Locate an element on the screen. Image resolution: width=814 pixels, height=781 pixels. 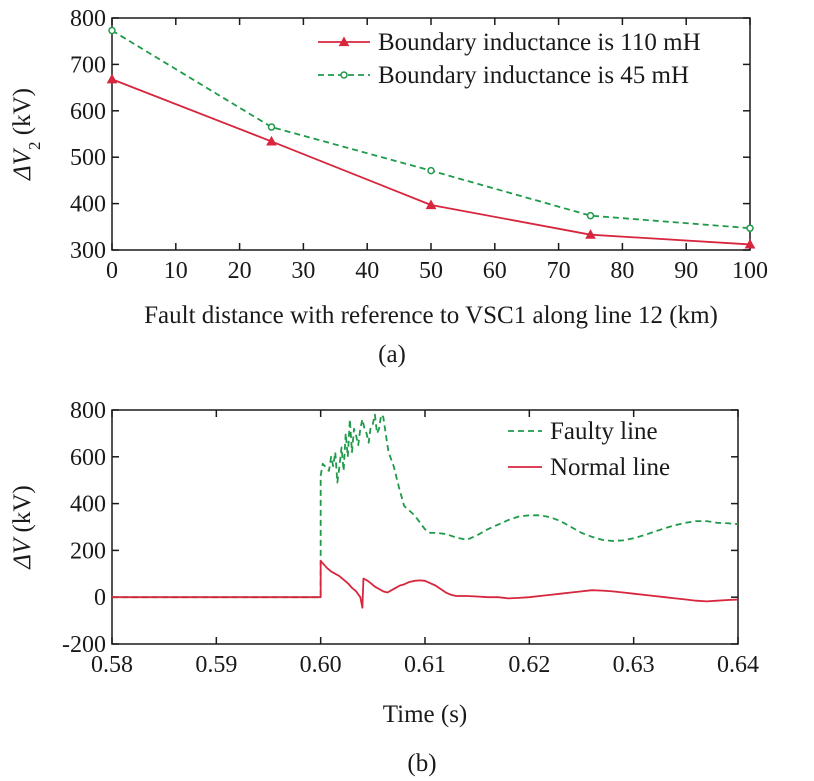
x-tick-label: 70 is located at coordinates (559, 271).